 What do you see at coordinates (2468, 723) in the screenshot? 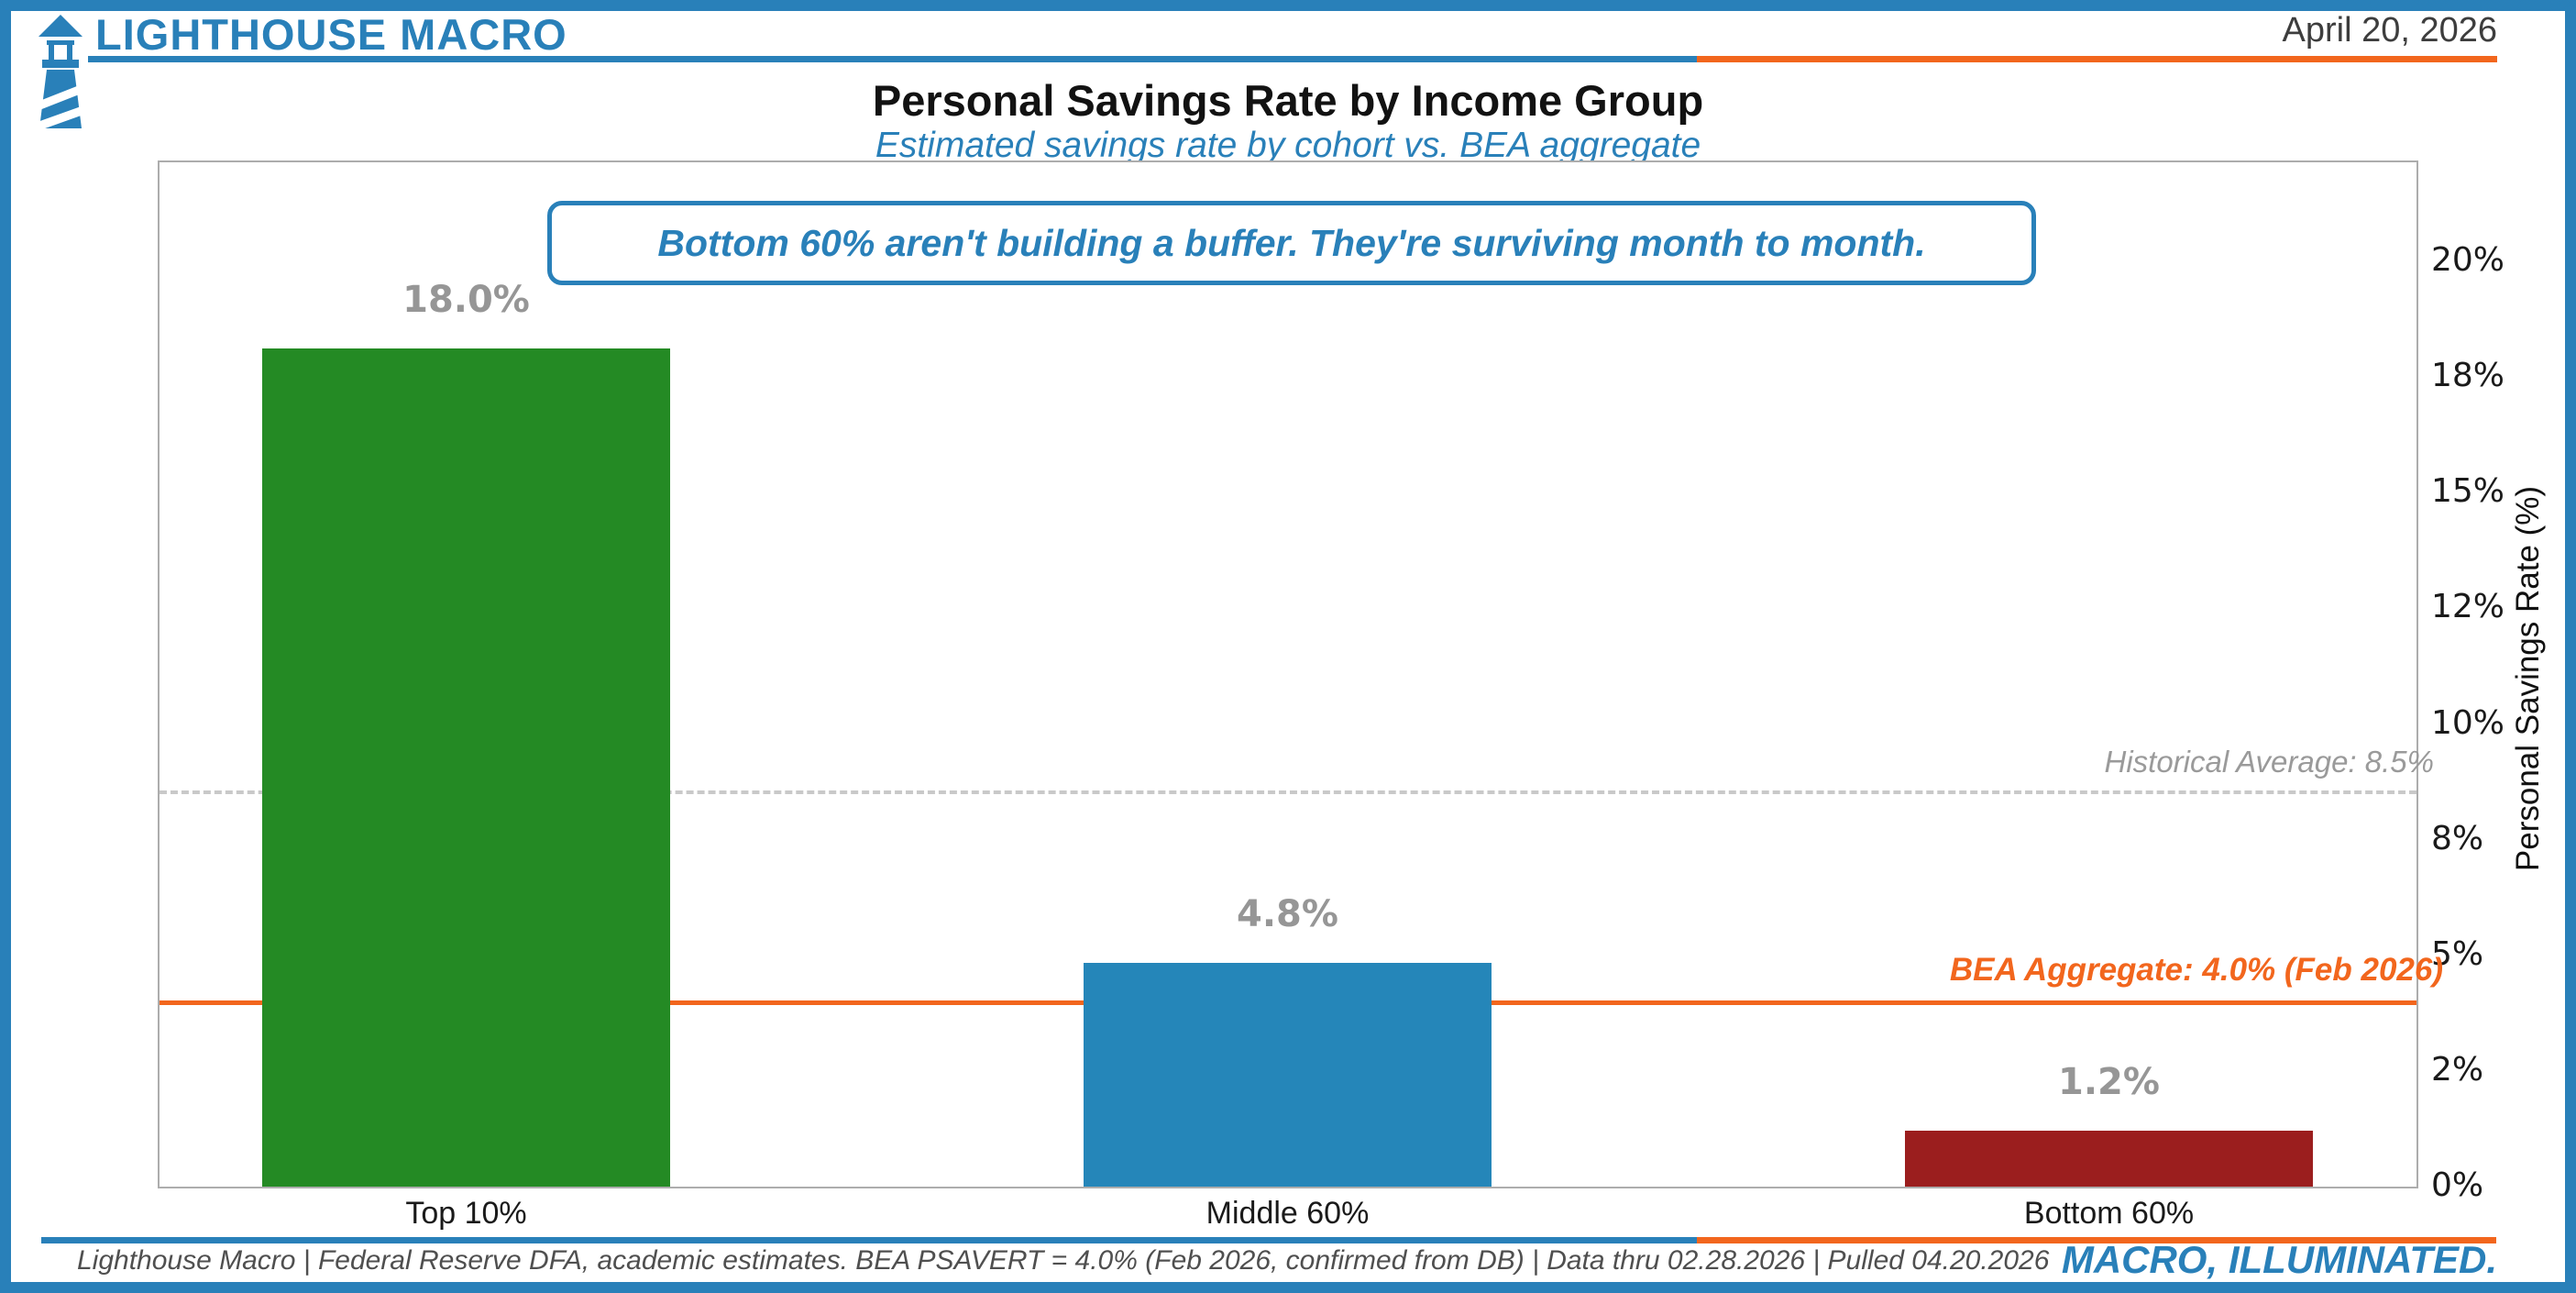
I see `ytick-10: 10%` at bounding box center [2468, 723].